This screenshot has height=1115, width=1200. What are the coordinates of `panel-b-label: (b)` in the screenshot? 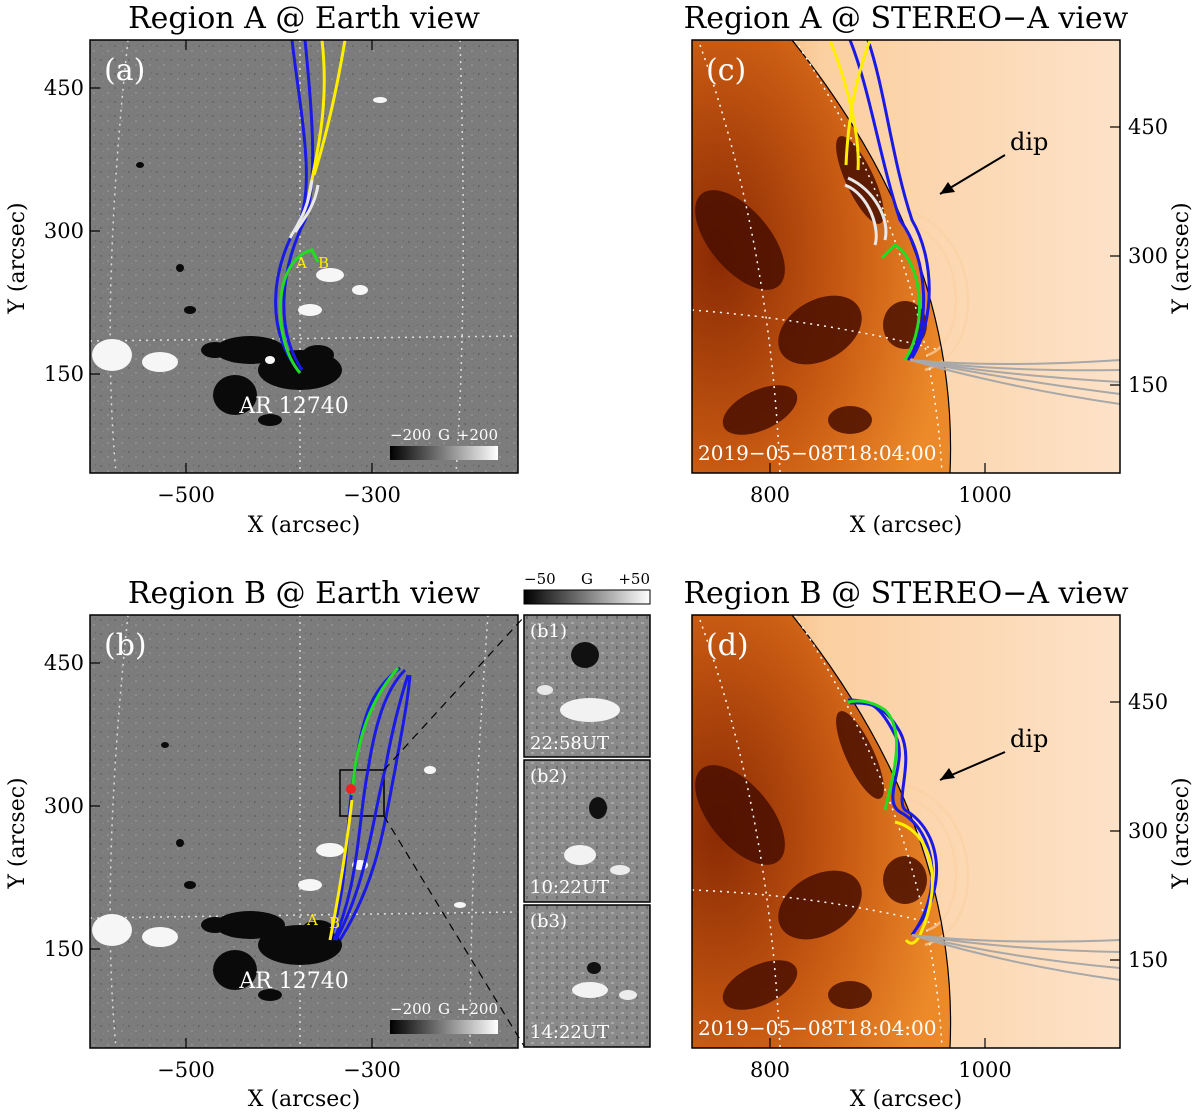 It's located at (125, 645).